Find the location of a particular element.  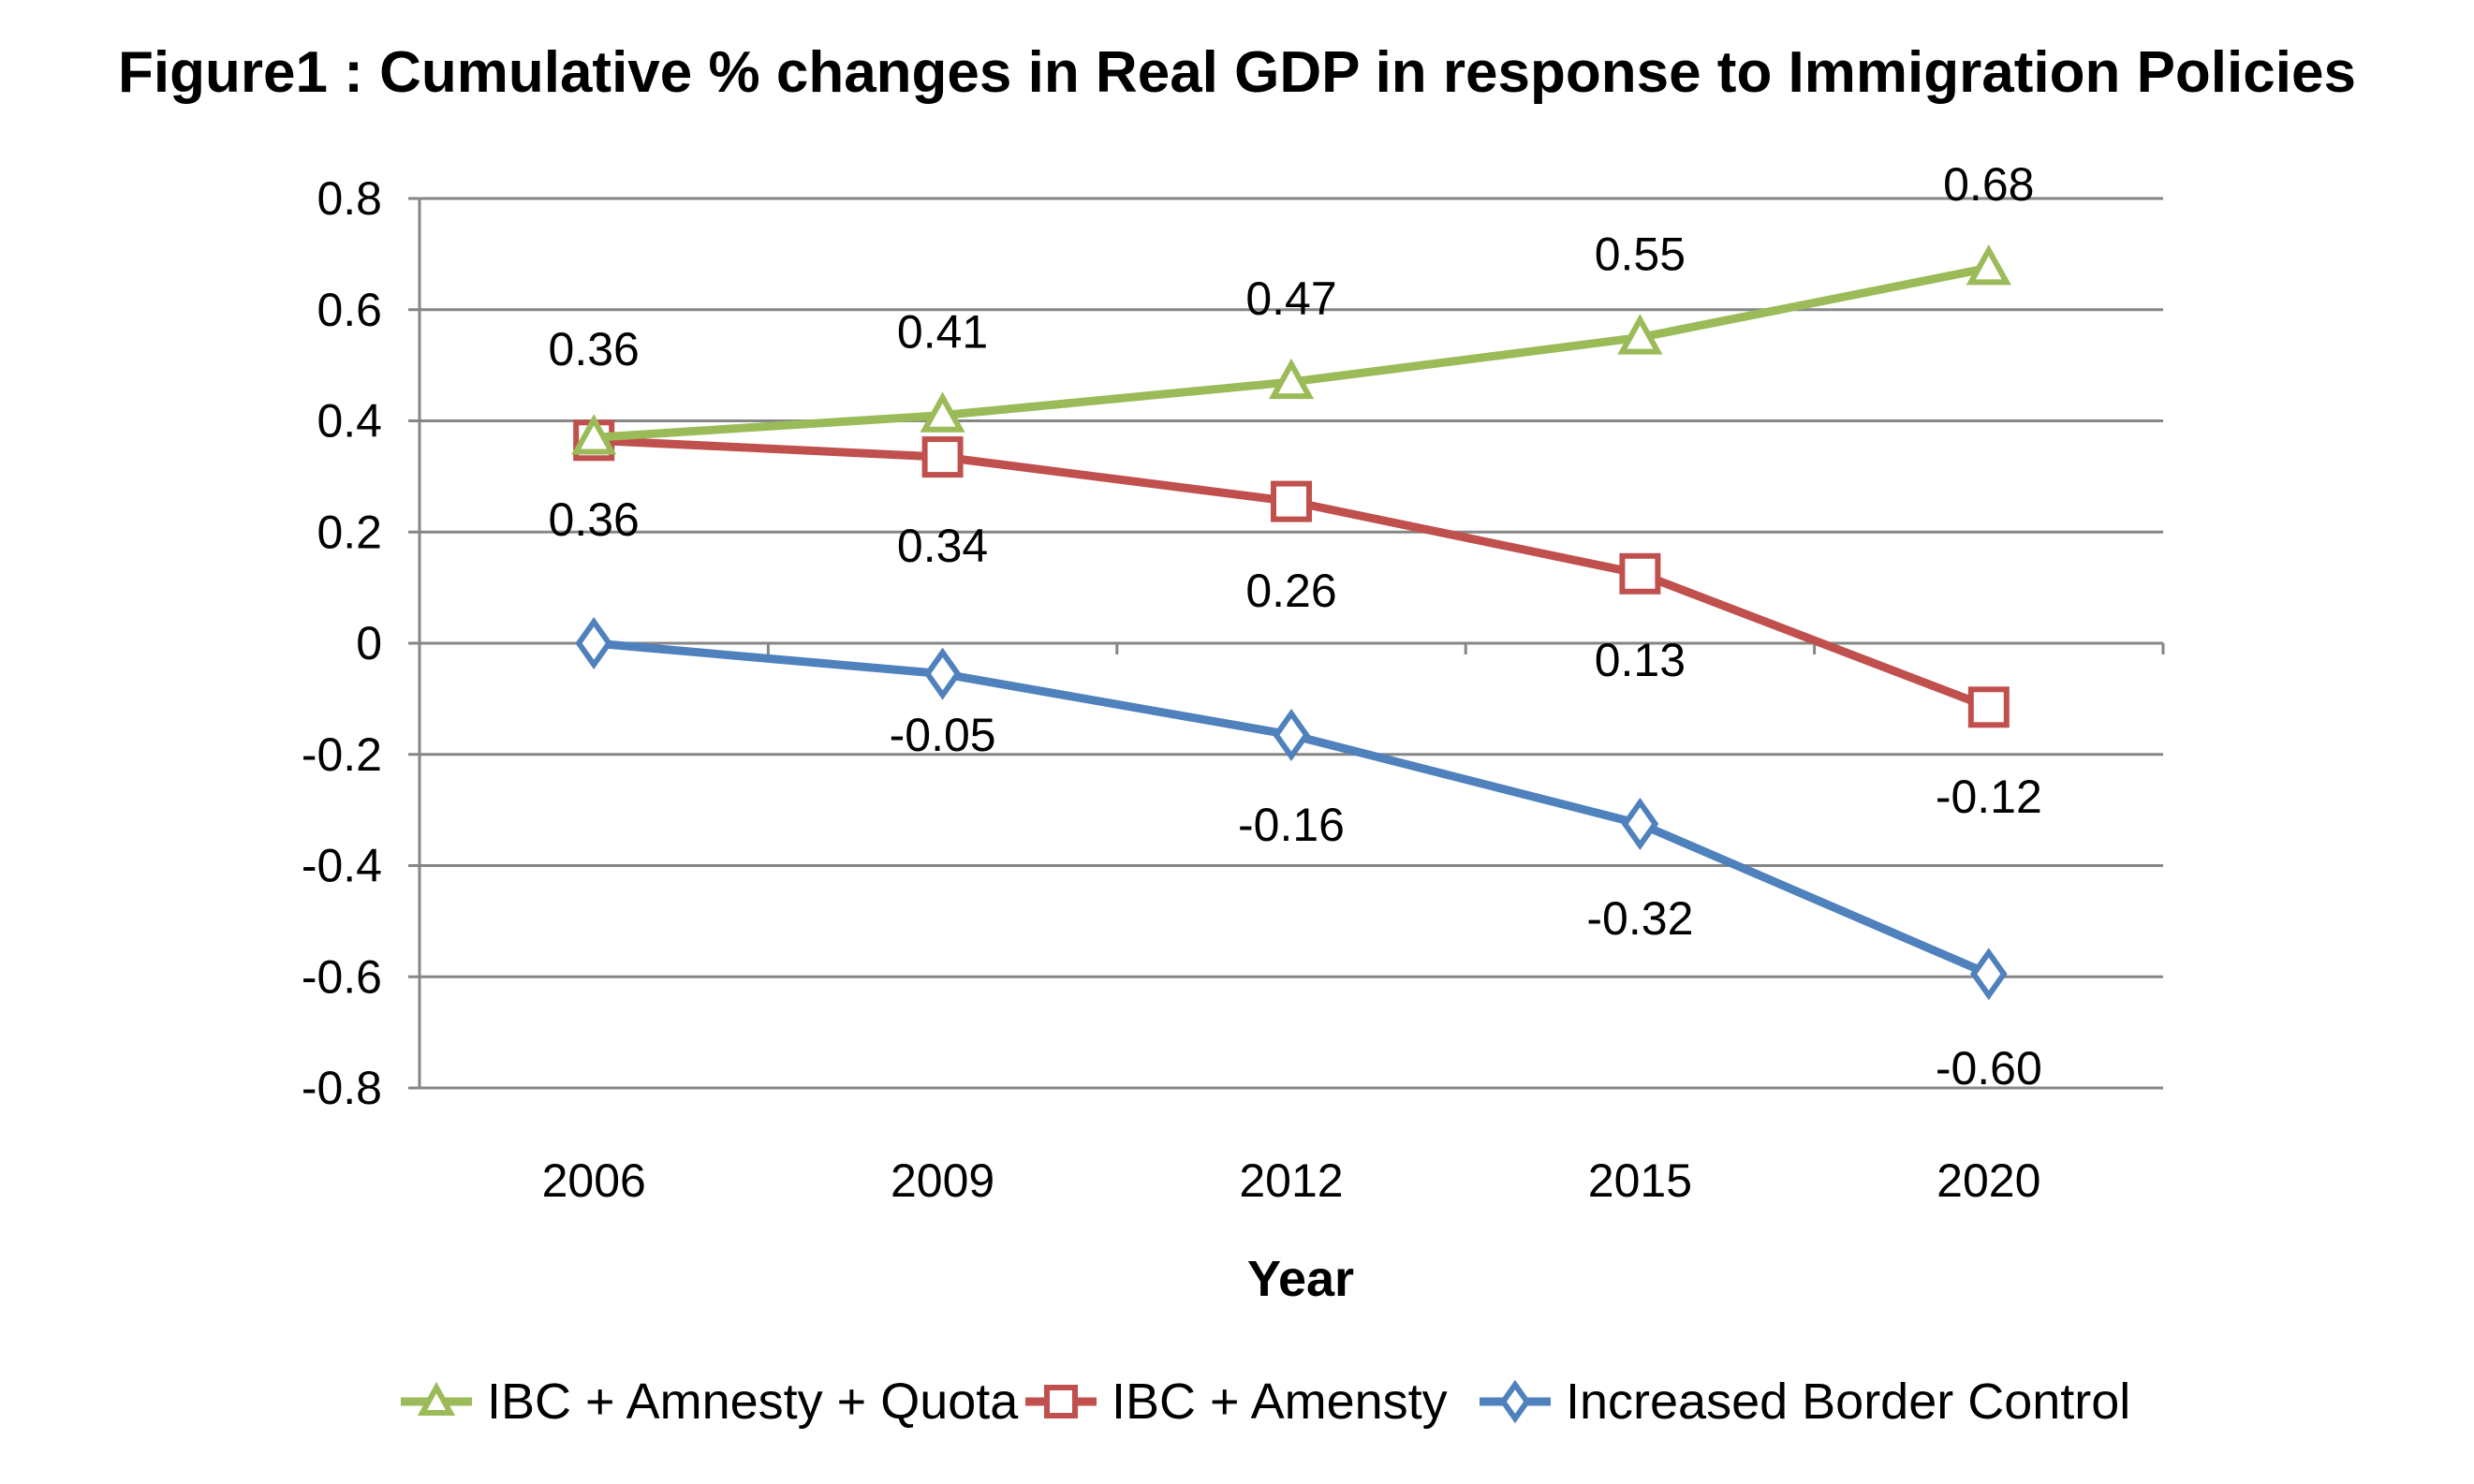

y-tick-label: -0.6 is located at coordinates (342, 977).